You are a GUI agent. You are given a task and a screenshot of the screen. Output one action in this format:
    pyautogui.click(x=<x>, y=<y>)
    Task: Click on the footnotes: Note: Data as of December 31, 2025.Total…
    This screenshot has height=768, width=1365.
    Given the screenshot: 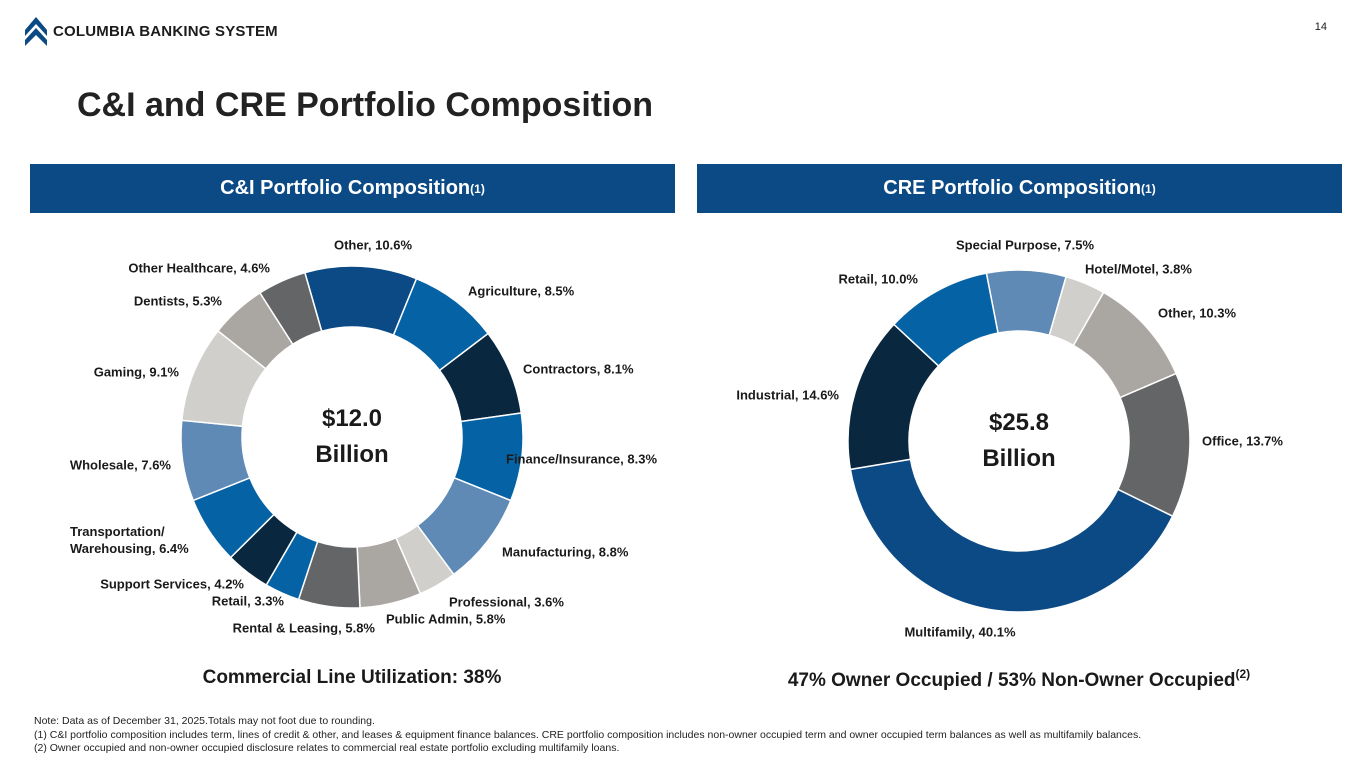 What is the action you would take?
    pyautogui.click(x=587, y=735)
    